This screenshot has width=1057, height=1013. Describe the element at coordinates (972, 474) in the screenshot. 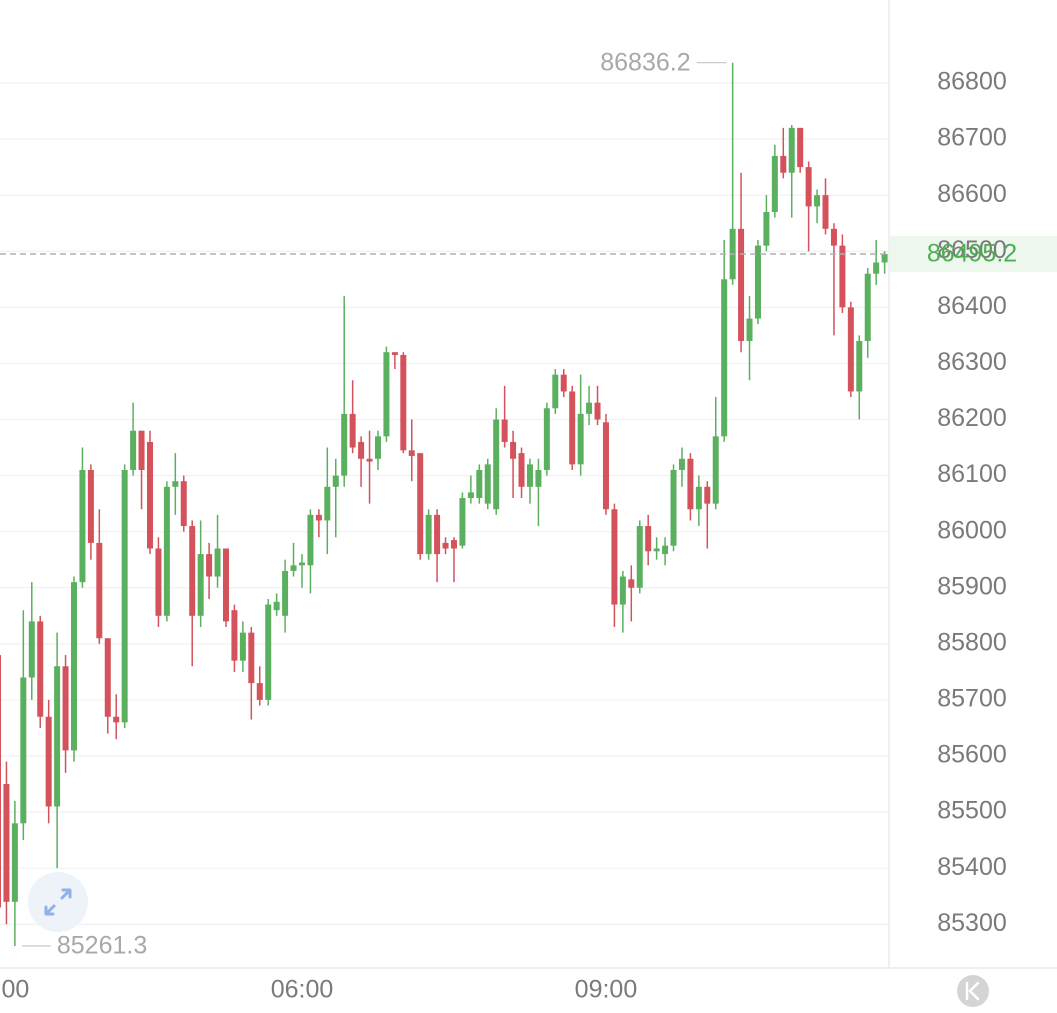

I see `y-tick-label: 86100` at that location.